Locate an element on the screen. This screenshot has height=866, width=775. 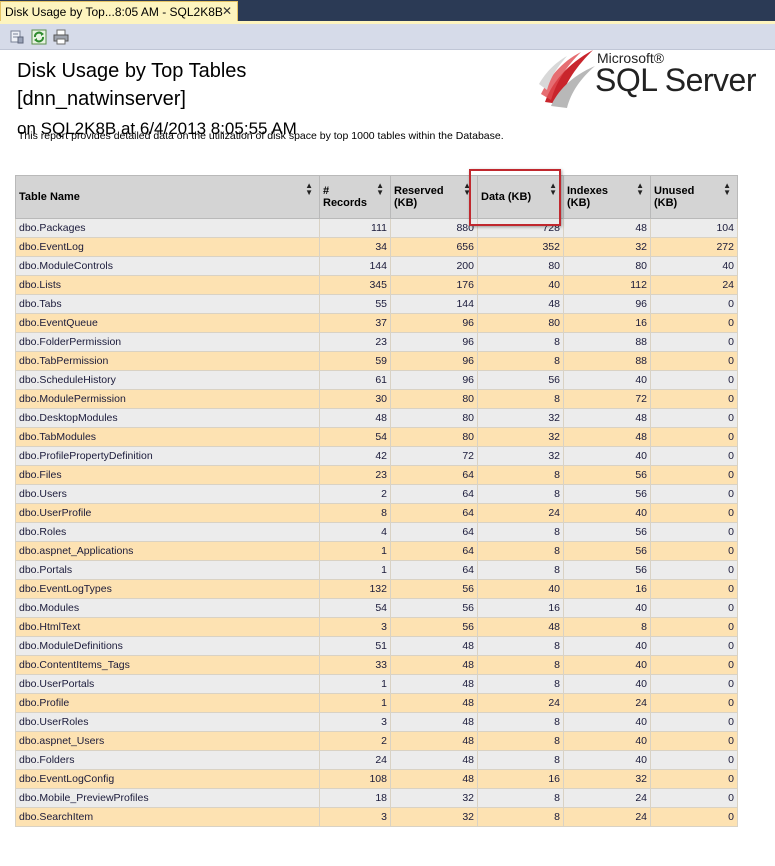
print-icon is located at coordinates (61, 37).